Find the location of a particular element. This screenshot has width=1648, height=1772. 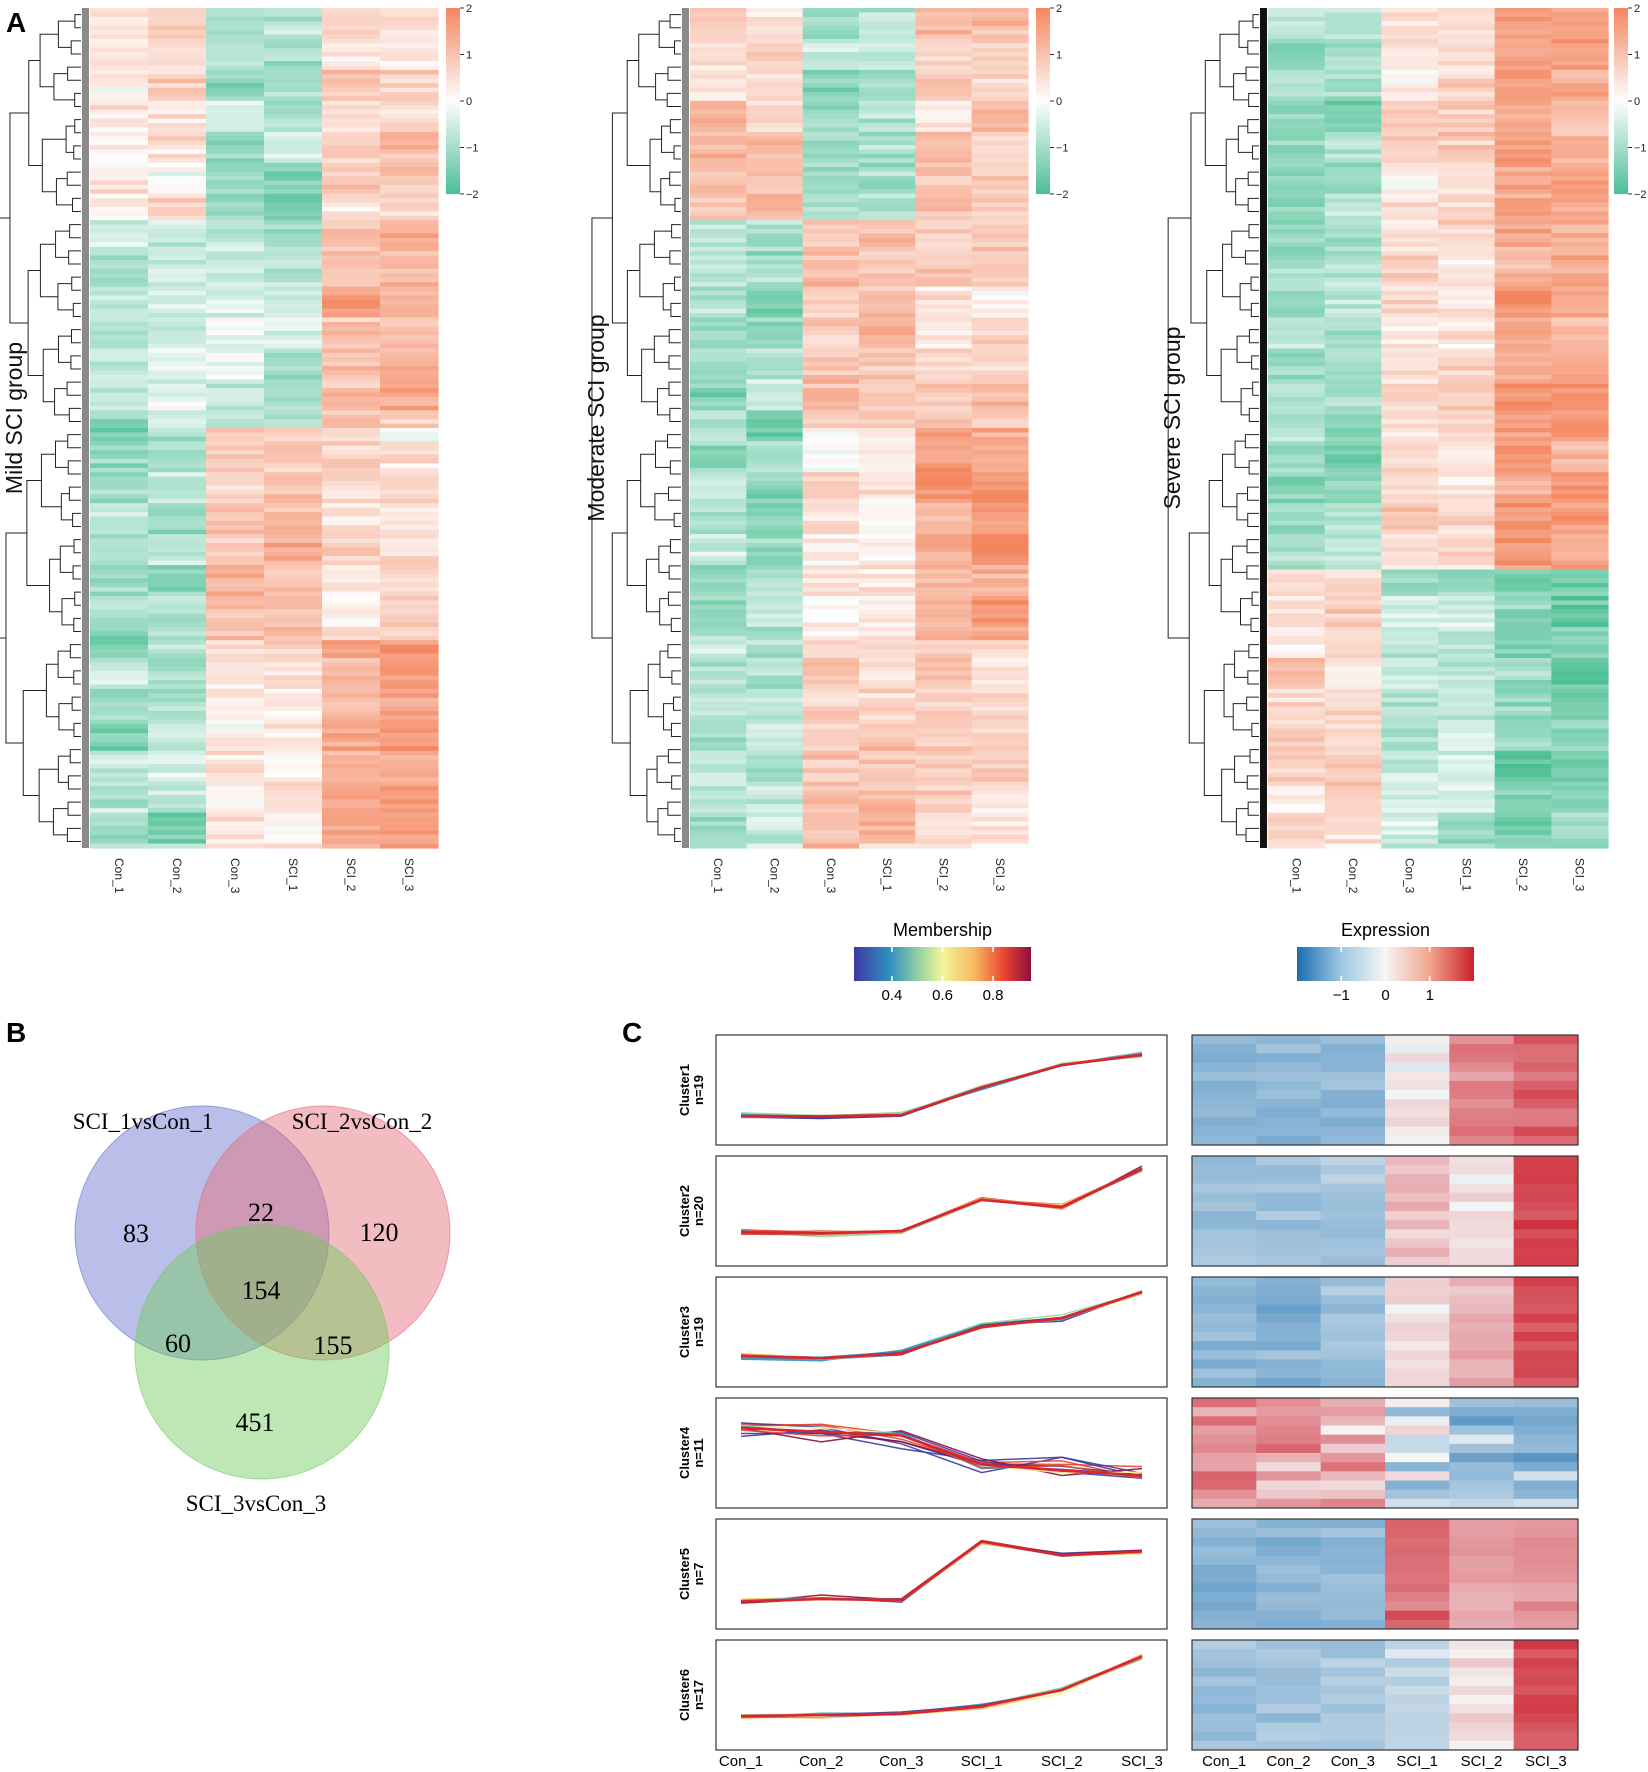

column-label: SCI_3 is located at coordinates (1580, 875).